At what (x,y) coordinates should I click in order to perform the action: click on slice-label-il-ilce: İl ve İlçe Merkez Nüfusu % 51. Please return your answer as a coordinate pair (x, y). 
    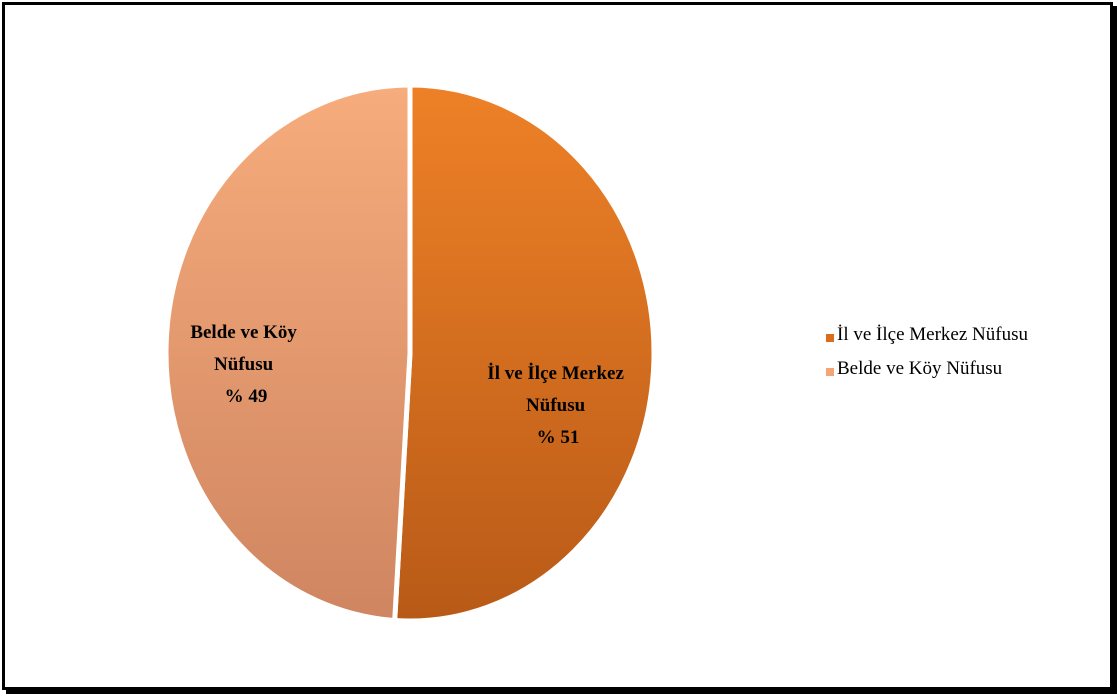
    Looking at the image, I should click on (557, 405).